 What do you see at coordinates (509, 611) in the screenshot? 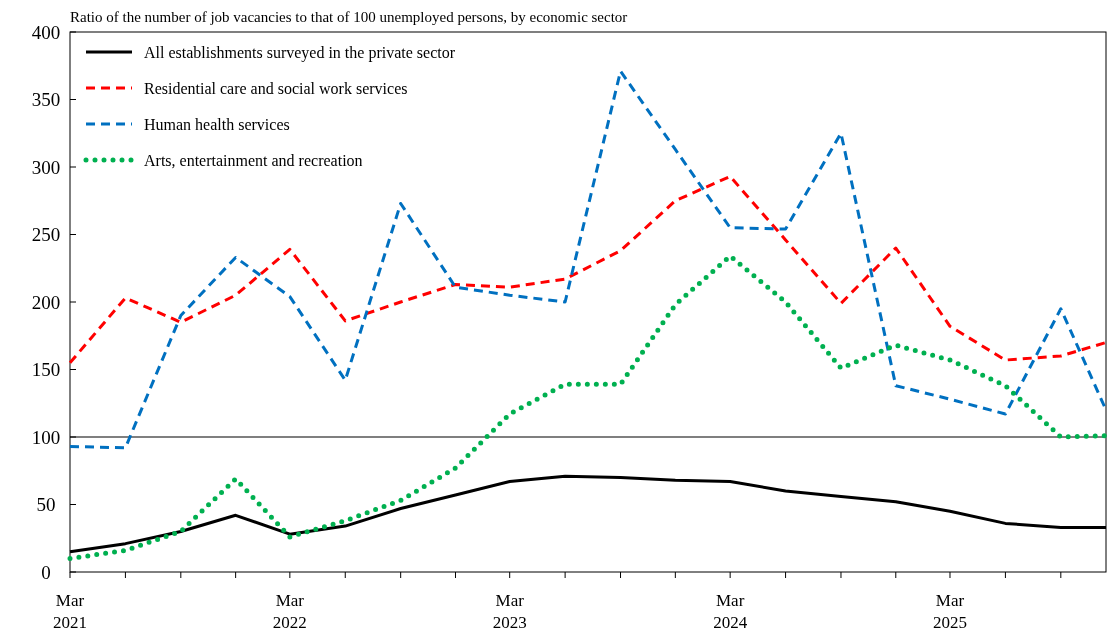
I see `x-tick-label: Mar 2023` at bounding box center [509, 611].